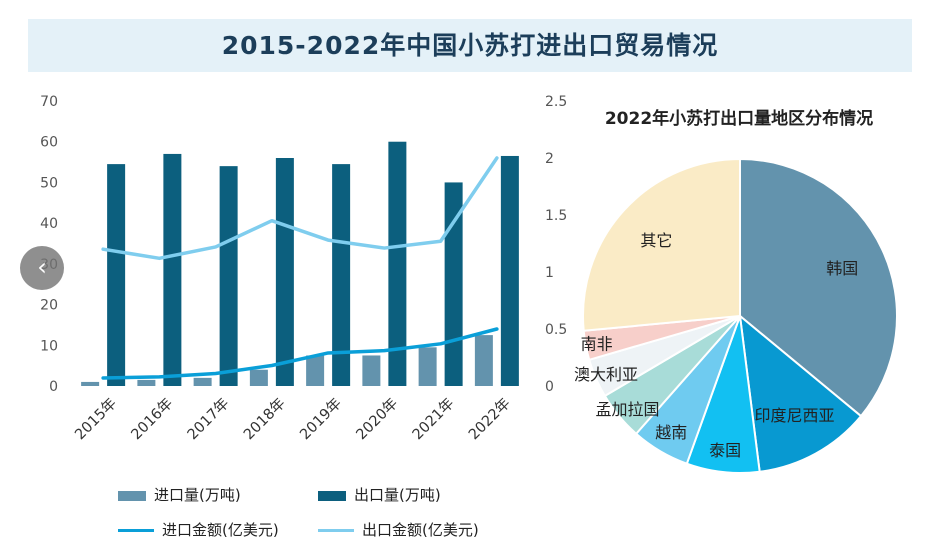 This screenshot has height=556, width=935. I want to click on pie-slice-label: 南非, so click(597, 343).